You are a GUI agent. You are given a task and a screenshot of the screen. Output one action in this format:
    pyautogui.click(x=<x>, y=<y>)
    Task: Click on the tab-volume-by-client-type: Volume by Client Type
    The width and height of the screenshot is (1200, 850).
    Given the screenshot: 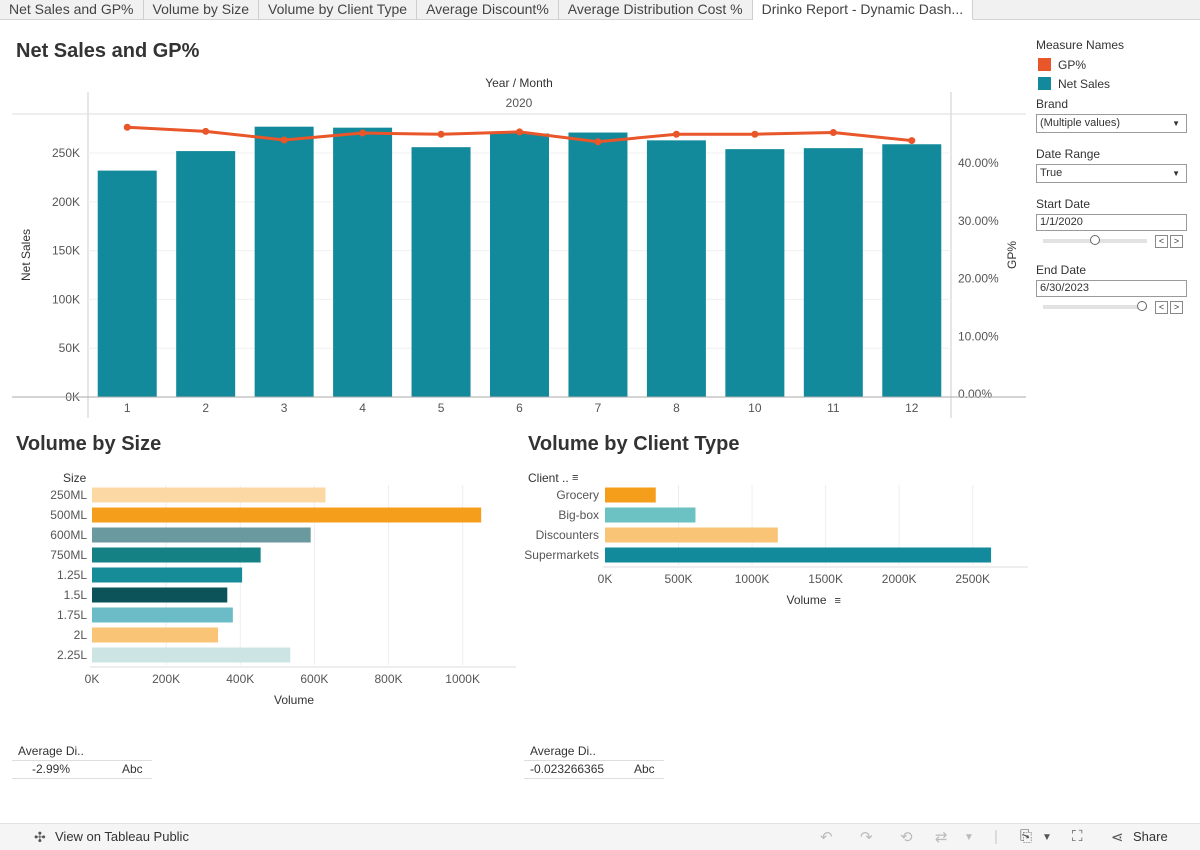 What is the action you would take?
    pyautogui.click(x=338, y=10)
    